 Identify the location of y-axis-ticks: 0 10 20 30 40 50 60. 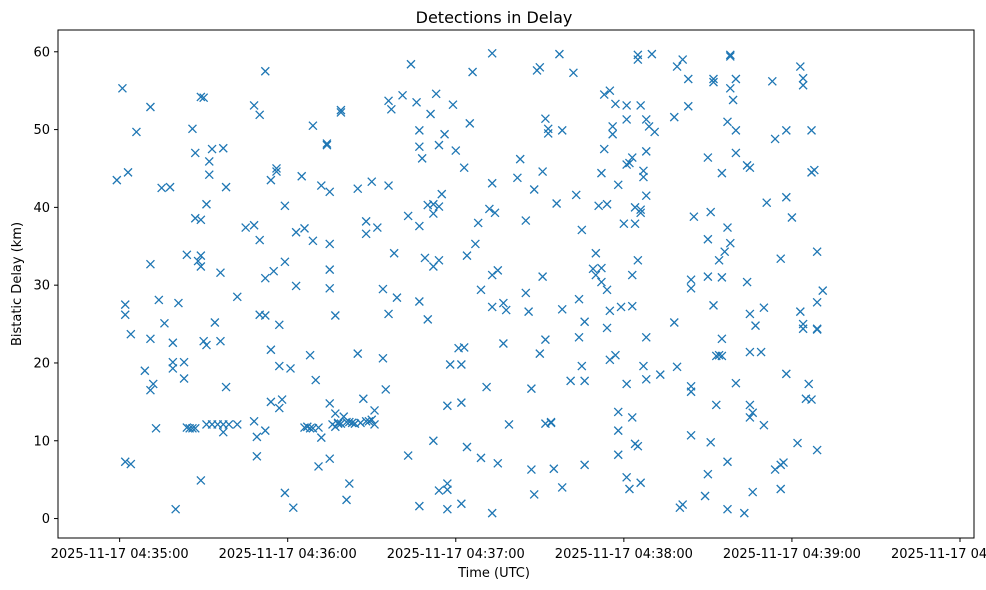
(45, 286).